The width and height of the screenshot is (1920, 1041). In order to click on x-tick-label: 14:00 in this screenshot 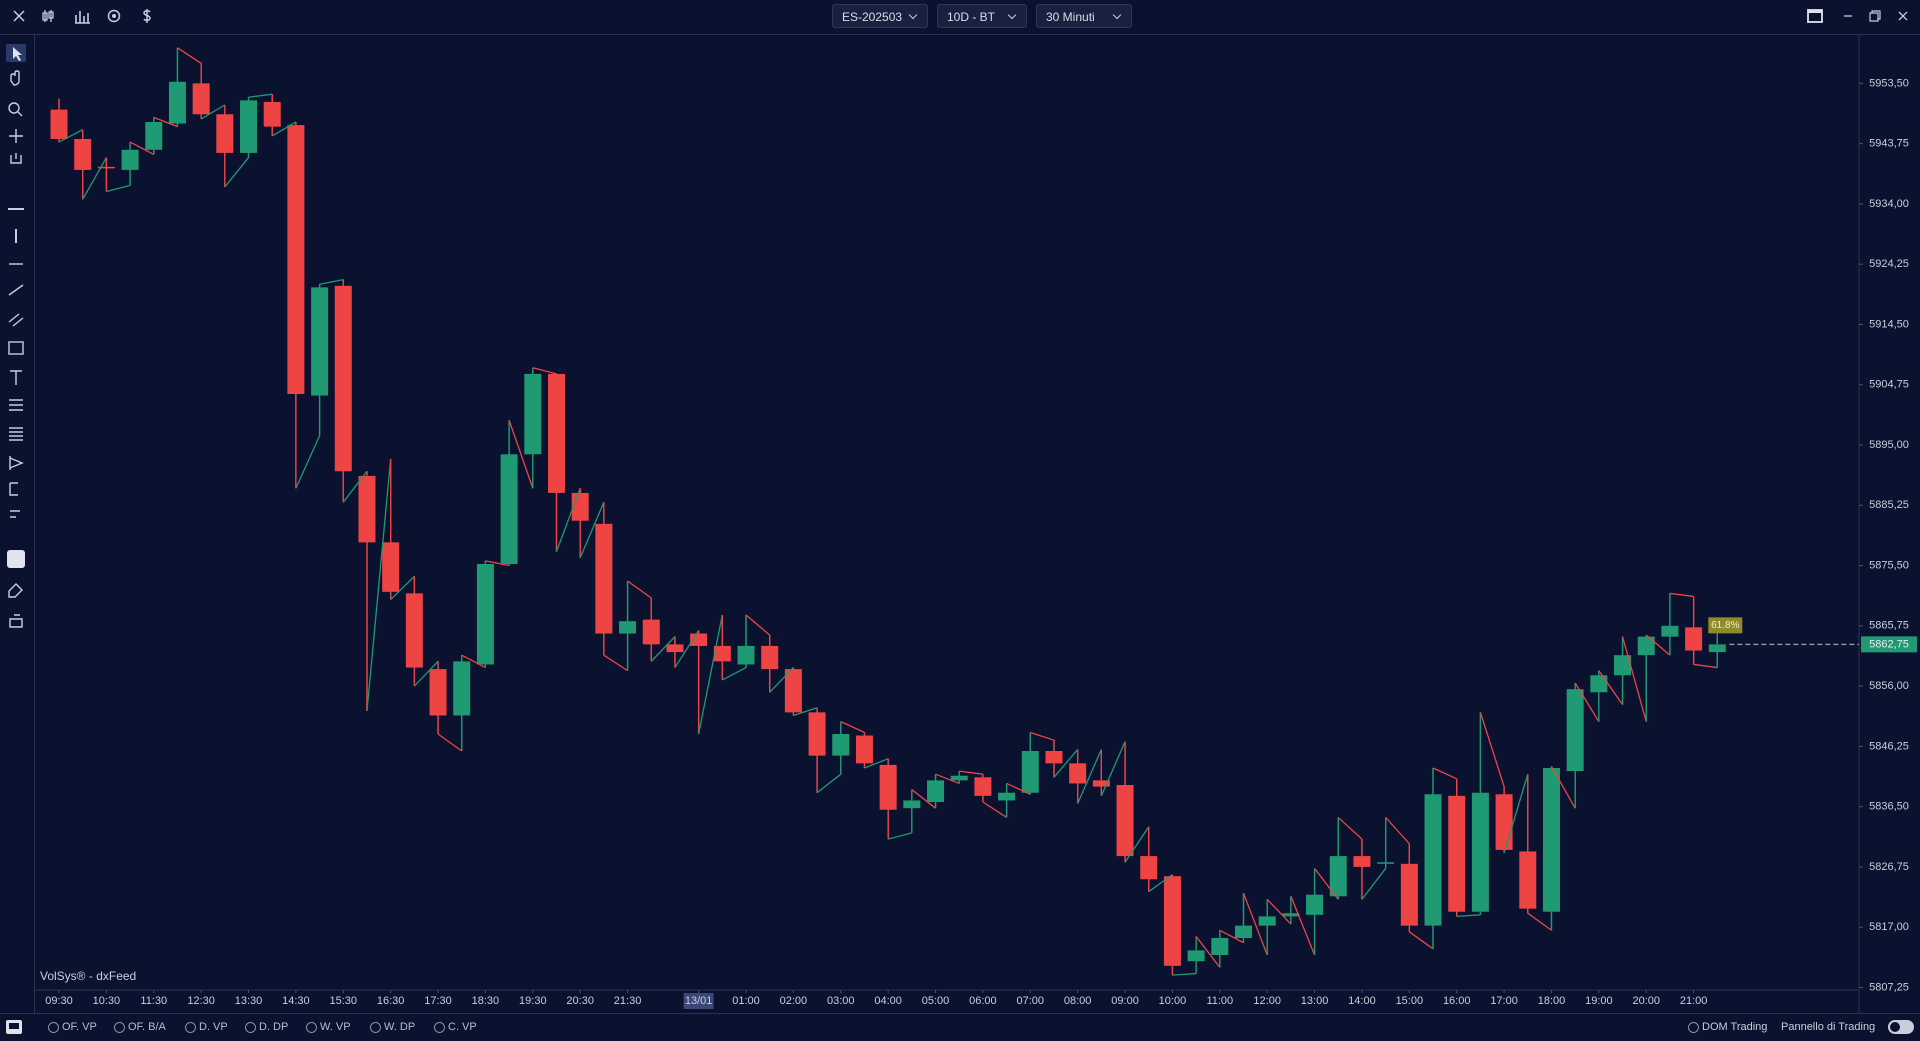, I will do `click(1362, 1001)`.